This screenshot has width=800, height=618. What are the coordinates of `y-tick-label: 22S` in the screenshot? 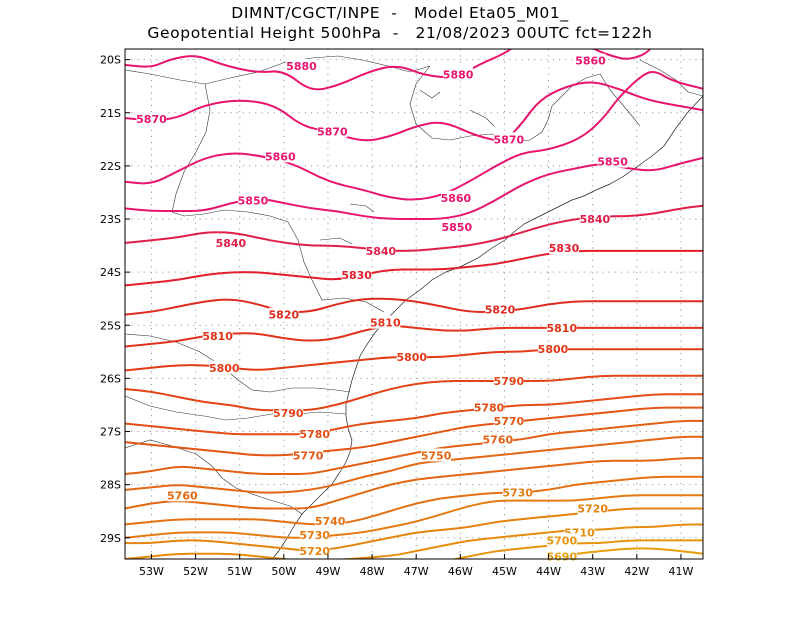 It's located at (110, 166).